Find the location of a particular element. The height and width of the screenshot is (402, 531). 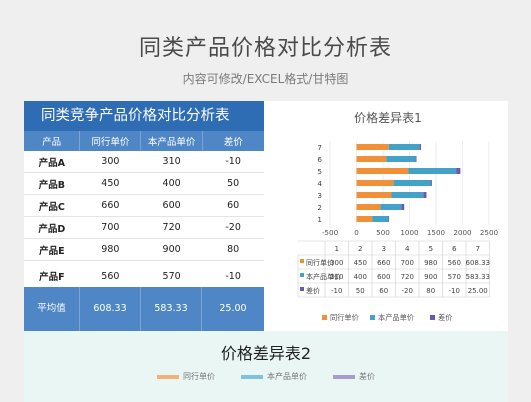

table-cell: 80 is located at coordinates (430, 291).